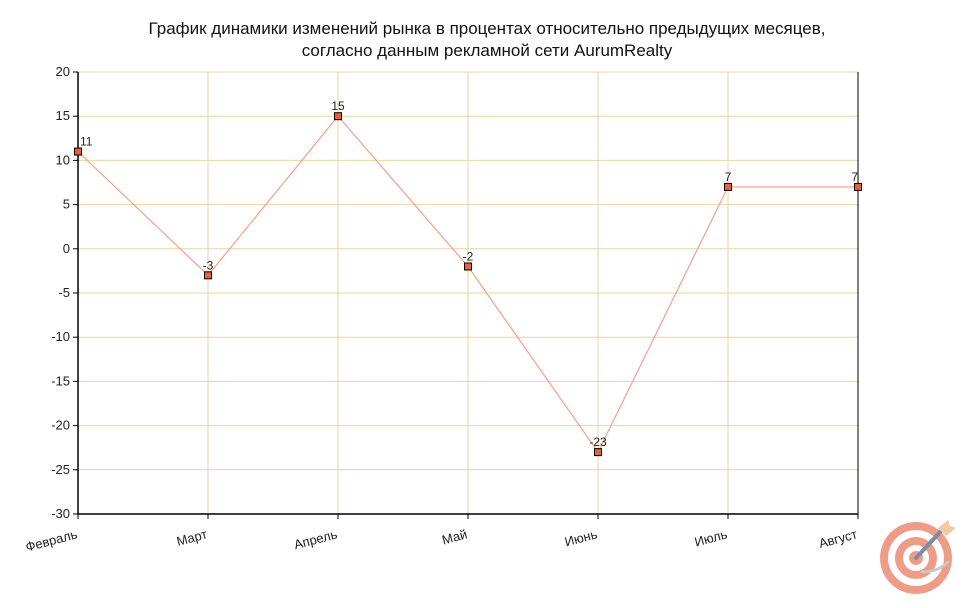 The width and height of the screenshot is (974, 608). What do you see at coordinates (208, 265) in the screenshot?
I see `data-label: -3` at bounding box center [208, 265].